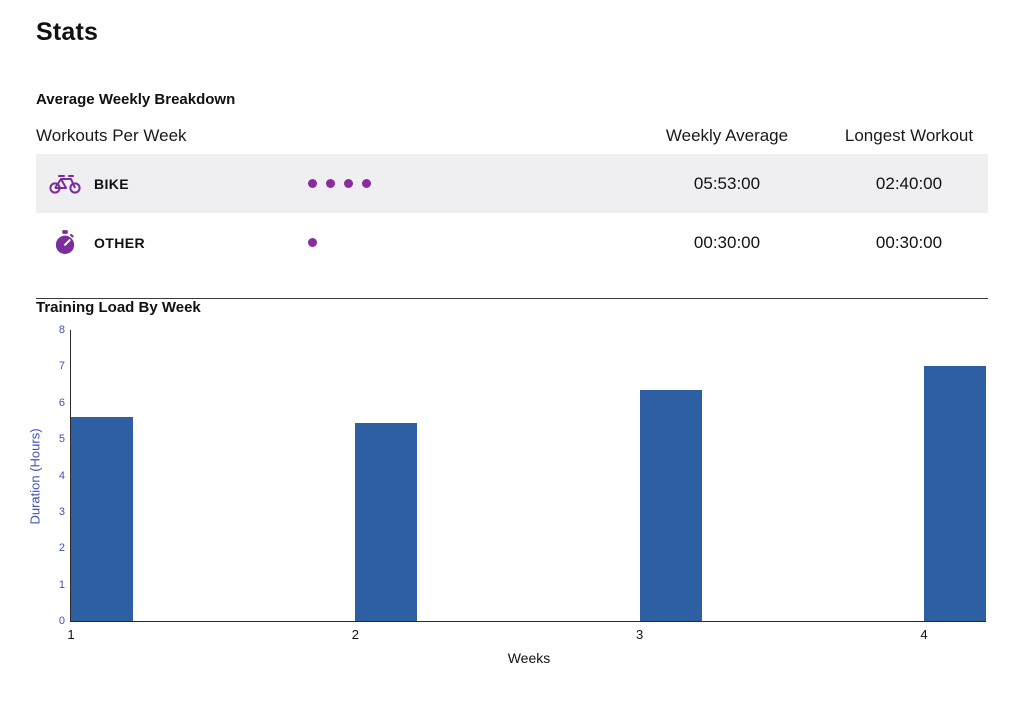 The image size is (1024, 707). What do you see at coordinates (67, 32) in the screenshot?
I see `page-title: Stats` at bounding box center [67, 32].